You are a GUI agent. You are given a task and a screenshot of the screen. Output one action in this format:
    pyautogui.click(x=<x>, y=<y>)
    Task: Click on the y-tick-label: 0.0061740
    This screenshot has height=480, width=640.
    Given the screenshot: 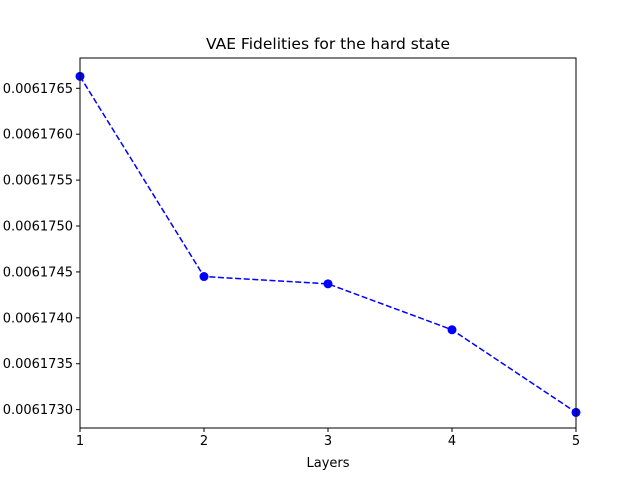 What is the action you would take?
    pyautogui.click(x=38, y=318)
    